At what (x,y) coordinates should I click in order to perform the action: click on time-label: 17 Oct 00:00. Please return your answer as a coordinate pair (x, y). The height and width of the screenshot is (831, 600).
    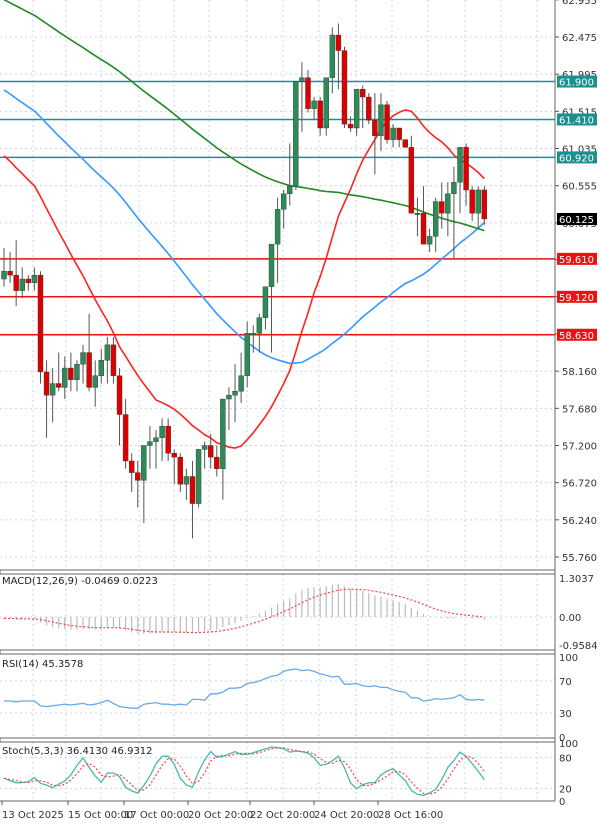
    Looking at the image, I should click on (156, 815).